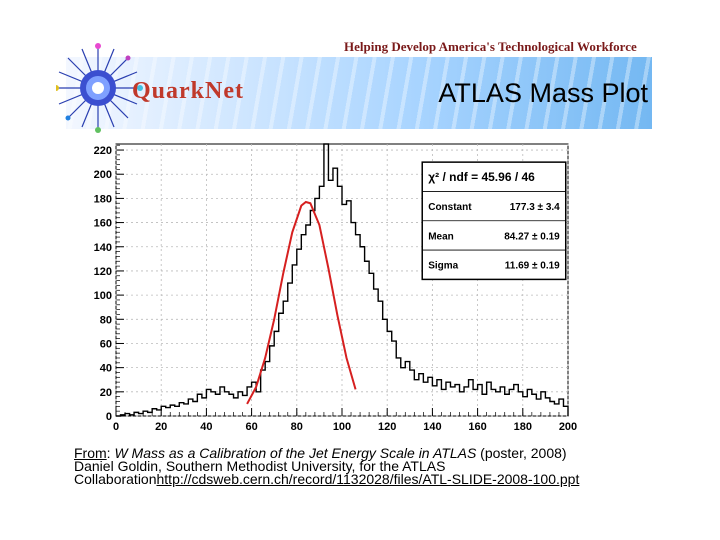 The width and height of the screenshot is (720, 540). Describe the element at coordinates (109, 417) in the screenshot. I see `y-tick-label: 0` at that location.